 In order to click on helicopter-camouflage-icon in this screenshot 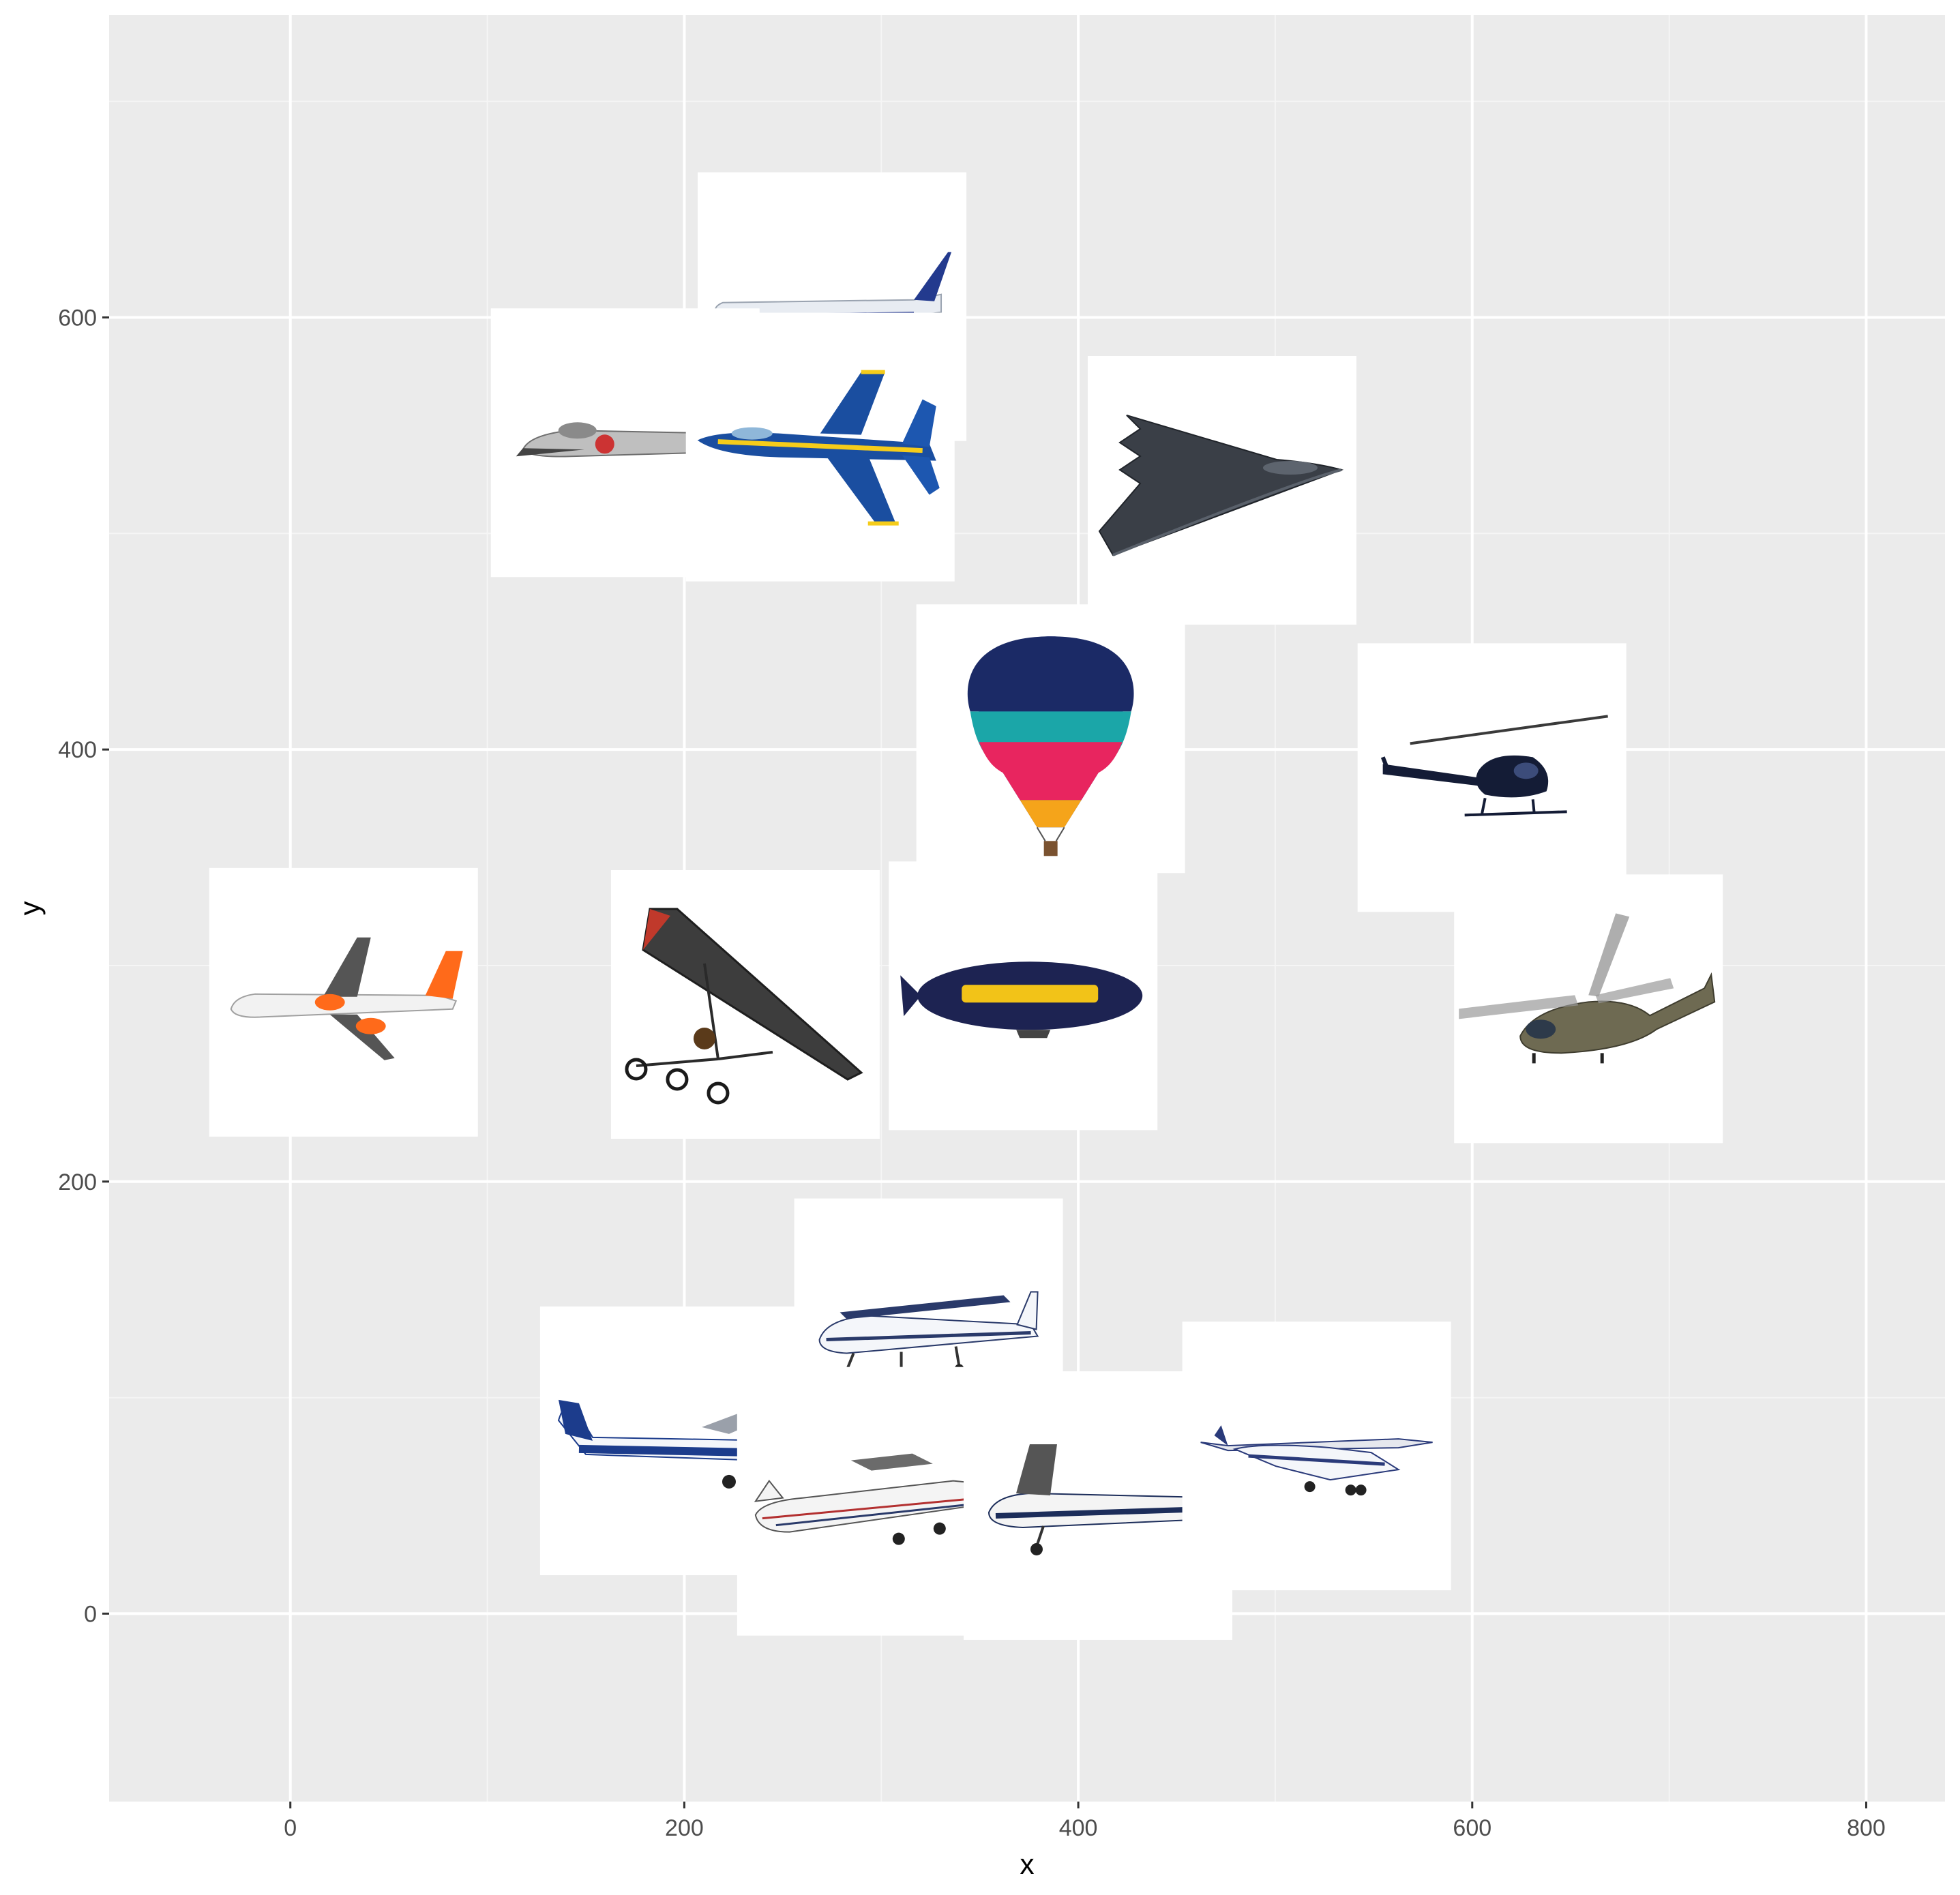, I will do `click(1587, 989)`.